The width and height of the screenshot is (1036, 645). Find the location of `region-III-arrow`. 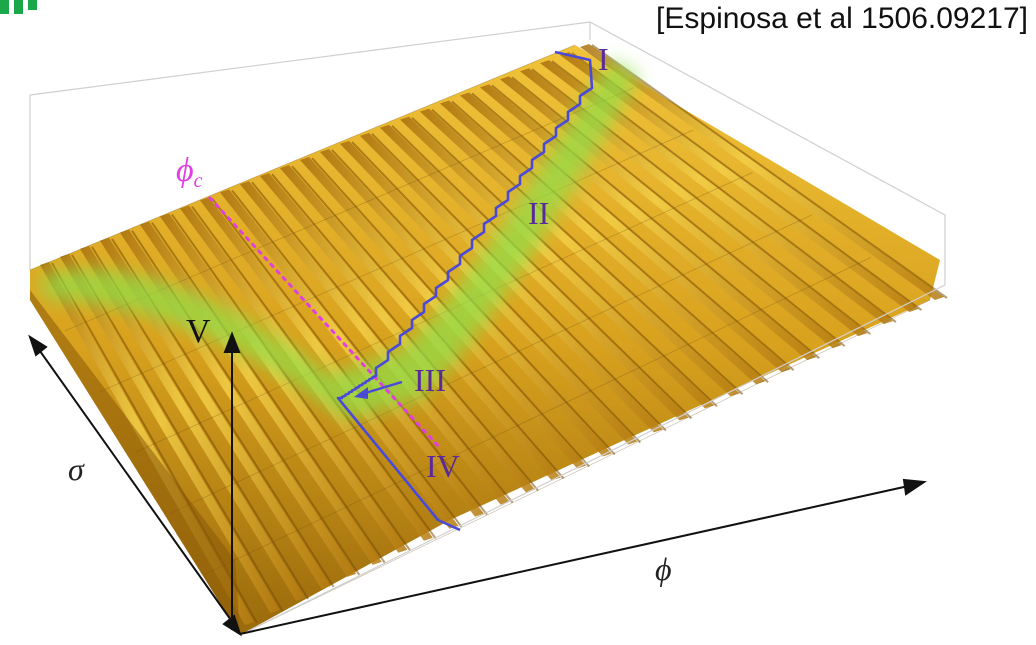

region-III-arrow is located at coordinates (378, 389).